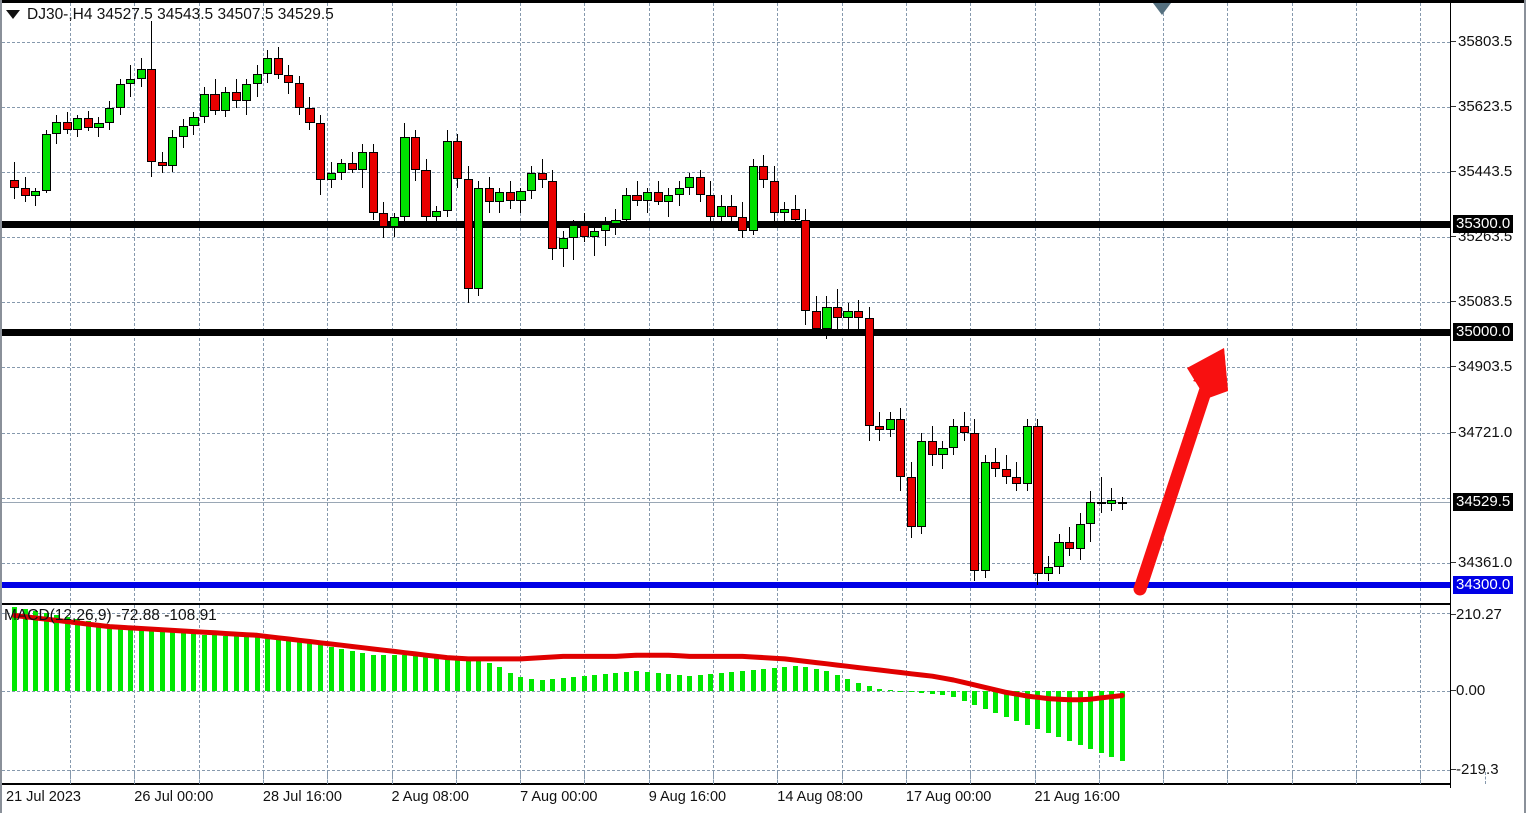 Image resolution: width=1526 pixels, height=813 pixels. Describe the element at coordinates (1162, 9) in the screenshot. I see `triangle-down-marker-icon` at that location.